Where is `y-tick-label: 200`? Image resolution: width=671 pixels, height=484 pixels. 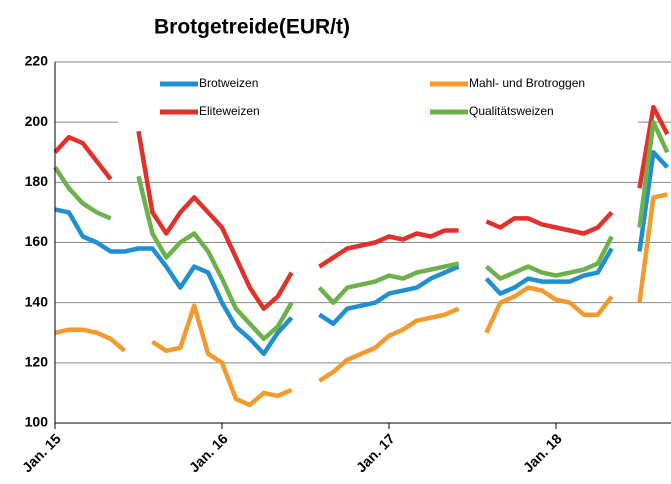
y-tick-label: 200 is located at coordinates (37, 121).